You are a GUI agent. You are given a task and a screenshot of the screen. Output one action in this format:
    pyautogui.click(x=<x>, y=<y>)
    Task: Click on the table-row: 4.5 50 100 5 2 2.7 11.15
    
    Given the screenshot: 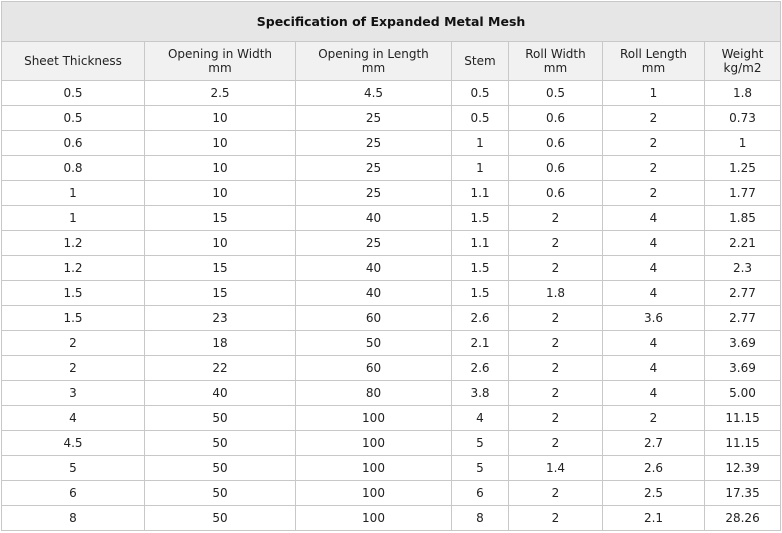 What is the action you would take?
    pyautogui.click(x=391, y=443)
    